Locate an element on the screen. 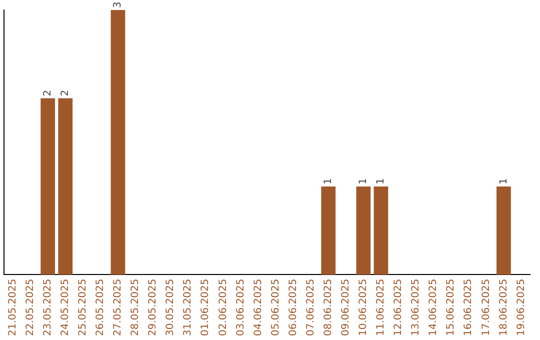 This screenshot has height=340, width=540. x-tick-label: 06.06.2025 is located at coordinates (293, 307).